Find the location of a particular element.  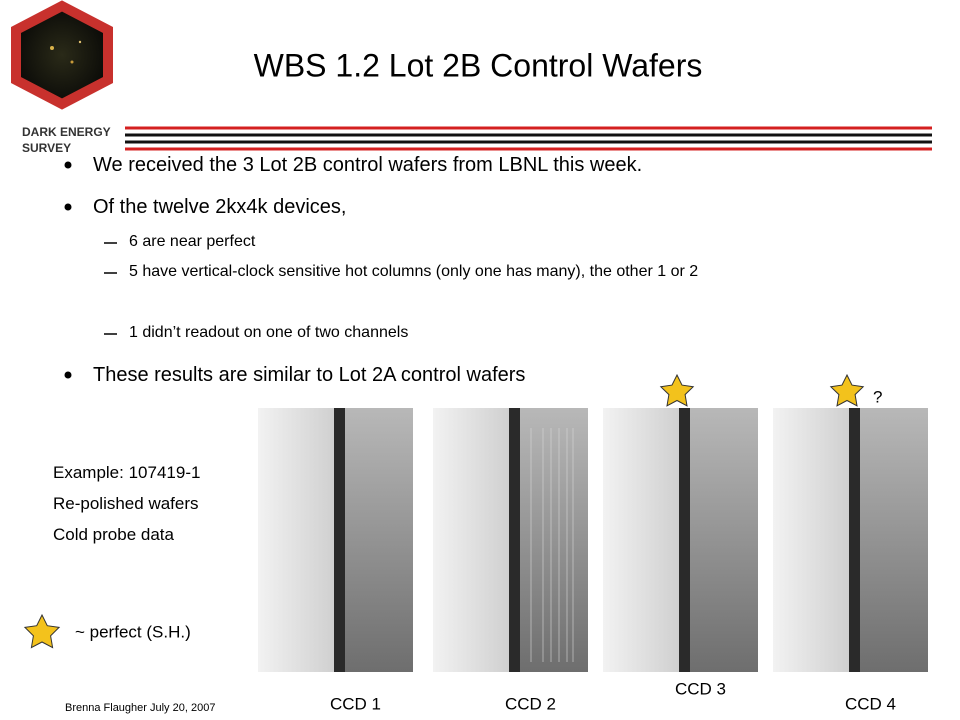

legend-star is located at coordinates (42, 631).